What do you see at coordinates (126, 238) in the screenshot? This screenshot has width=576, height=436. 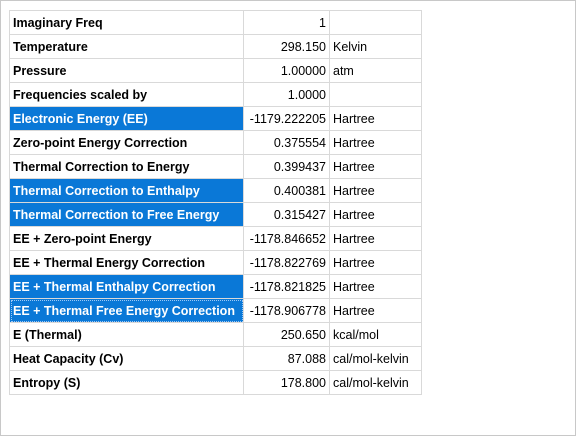 I see `property-name-cell: EE + Zero-point Energy` at bounding box center [126, 238].